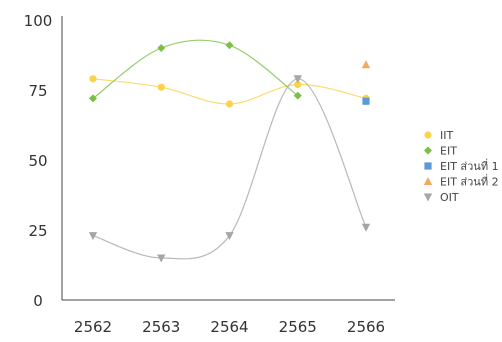  Describe the element at coordinates (38, 301) in the screenshot. I see `y-tick-label: 0` at that location.